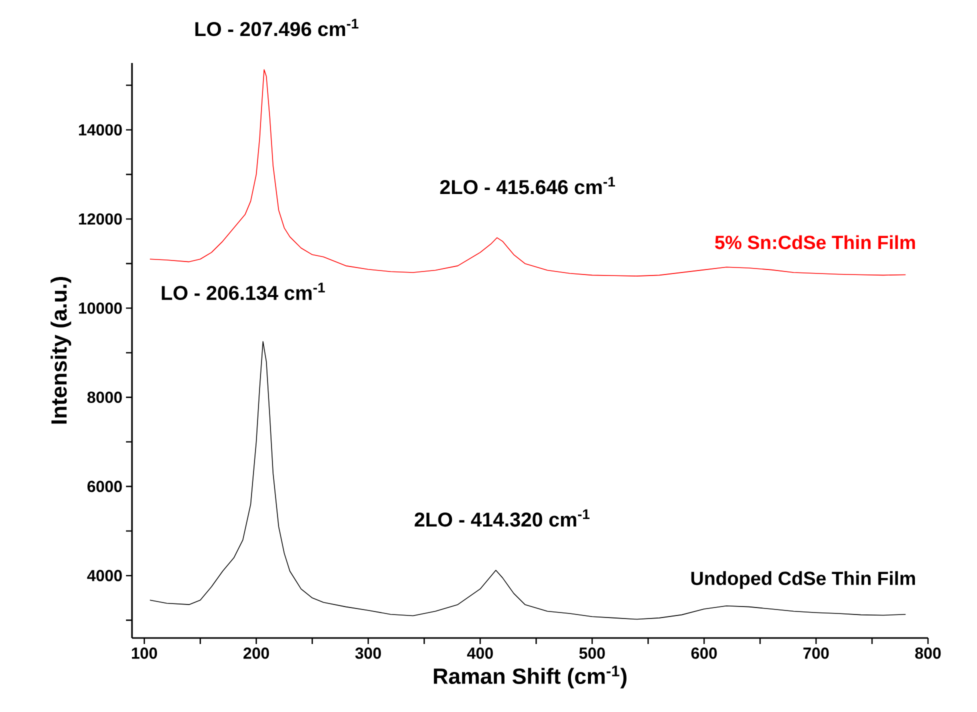 The width and height of the screenshot is (977, 712). What do you see at coordinates (530, 677) in the screenshot?
I see `x-axis-title: Raman Shift (cm$^{-1}$)` at bounding box center [530, 677].